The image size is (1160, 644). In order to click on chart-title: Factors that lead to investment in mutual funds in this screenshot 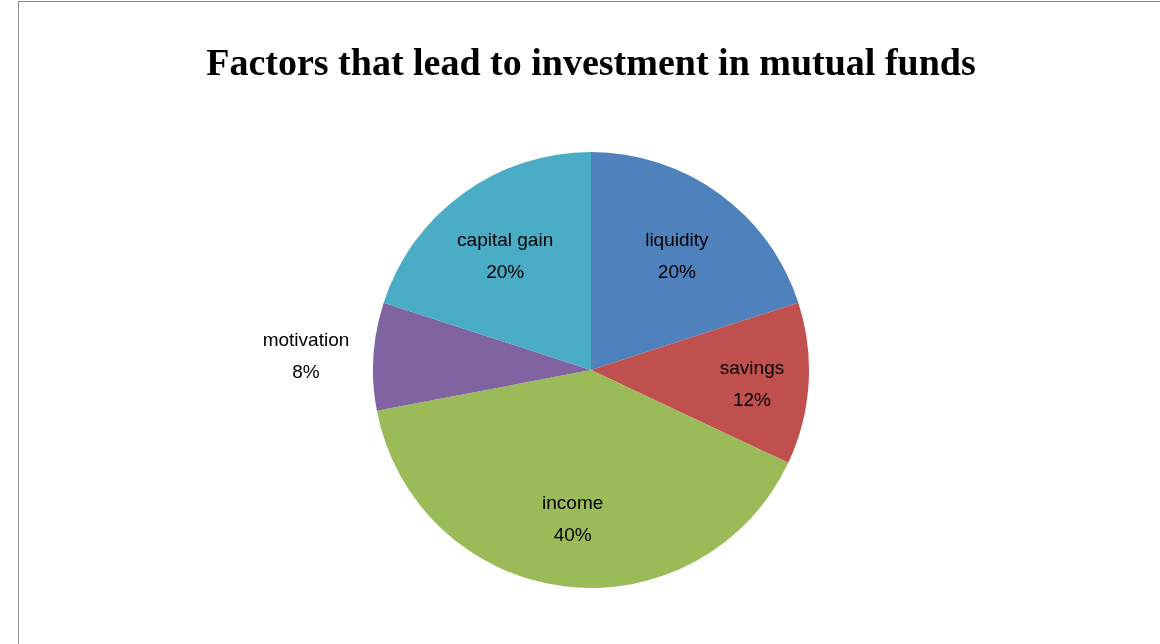, I will do `click(591, 62)`.